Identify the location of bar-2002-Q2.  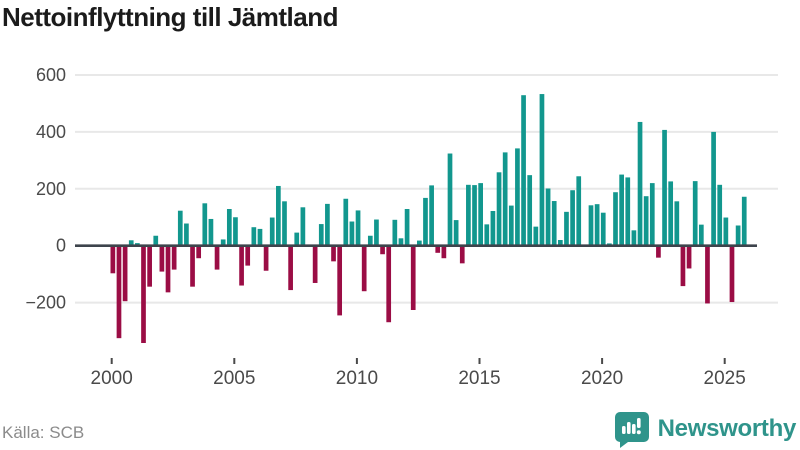
(168, 269).